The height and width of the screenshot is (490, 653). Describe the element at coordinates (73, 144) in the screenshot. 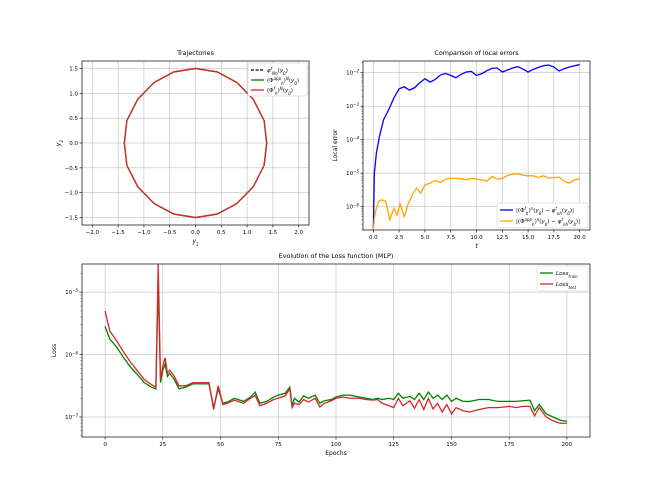

I see `y-tick-label: 0.0` at that location.